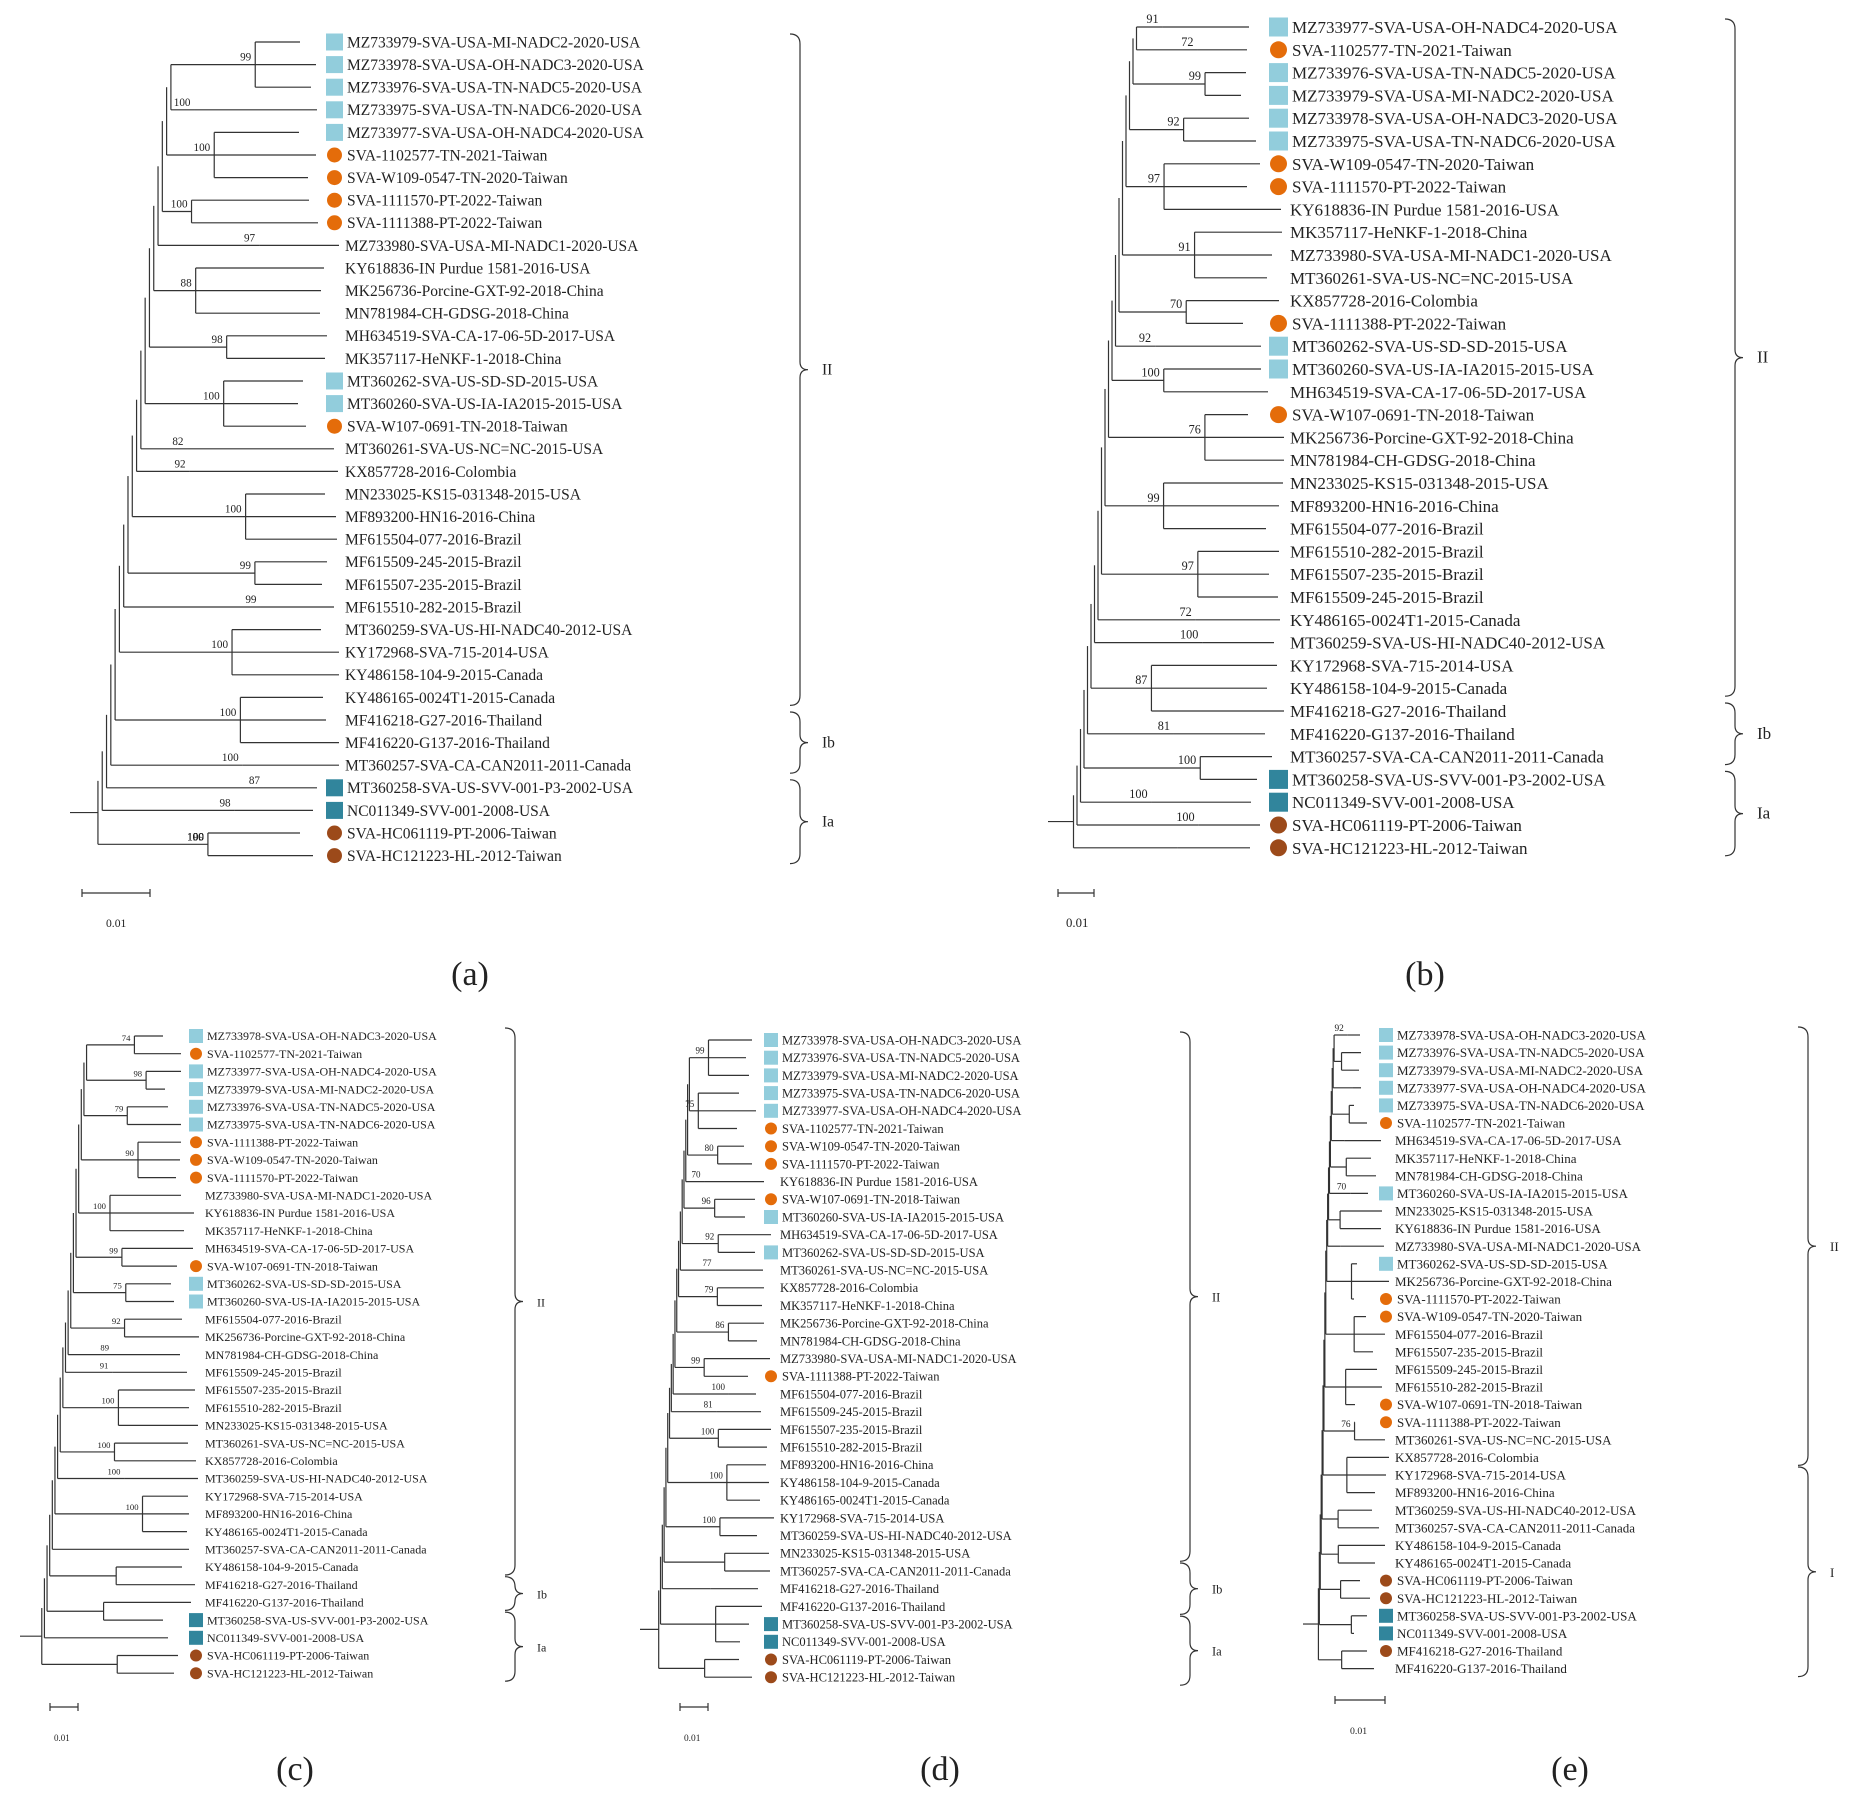 Image resolution: width=1861 pixels, height=1807 pixels. Describe the element at coordinates (1154, 179) in the screenshot. I see `bootstrap-value: 97` at that location.